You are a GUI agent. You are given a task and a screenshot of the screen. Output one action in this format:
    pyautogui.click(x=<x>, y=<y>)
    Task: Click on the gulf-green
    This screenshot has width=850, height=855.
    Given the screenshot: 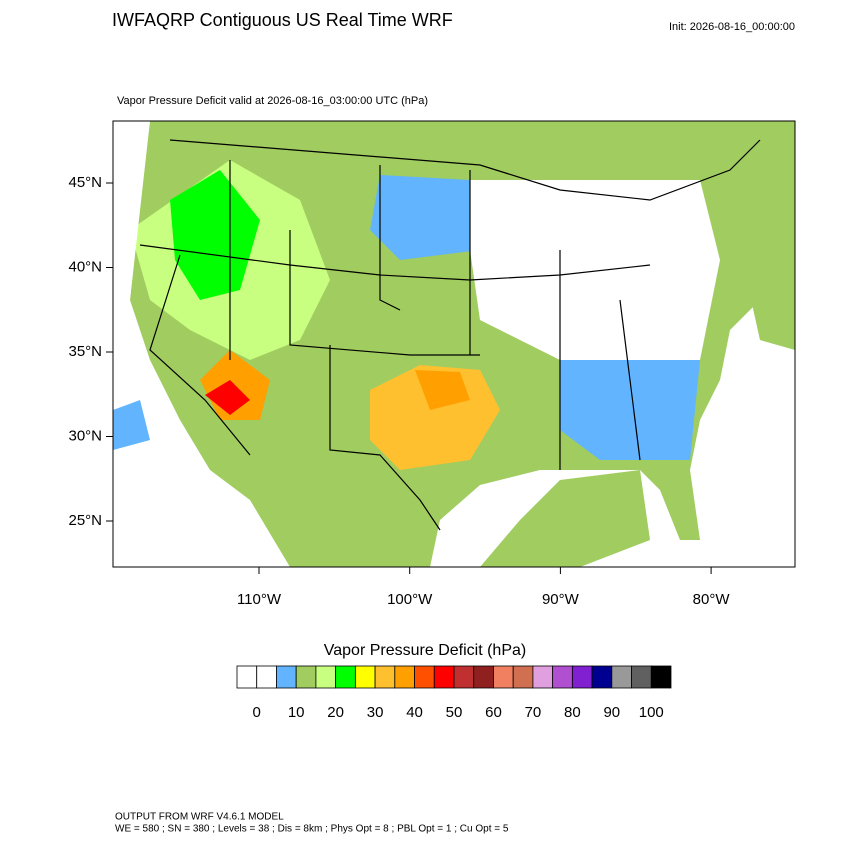 What is the action you would take?
    pyautogui.click(x=565, y=518)
    